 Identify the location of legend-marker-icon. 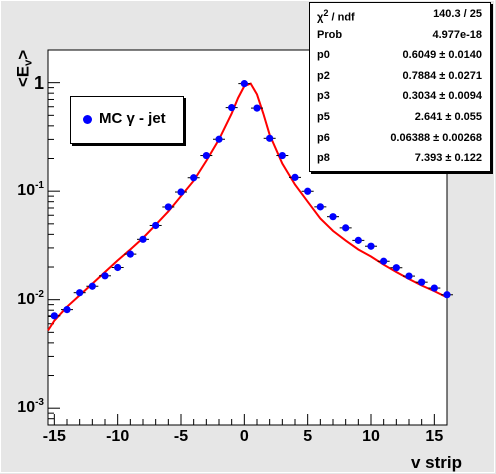
(87, 119).